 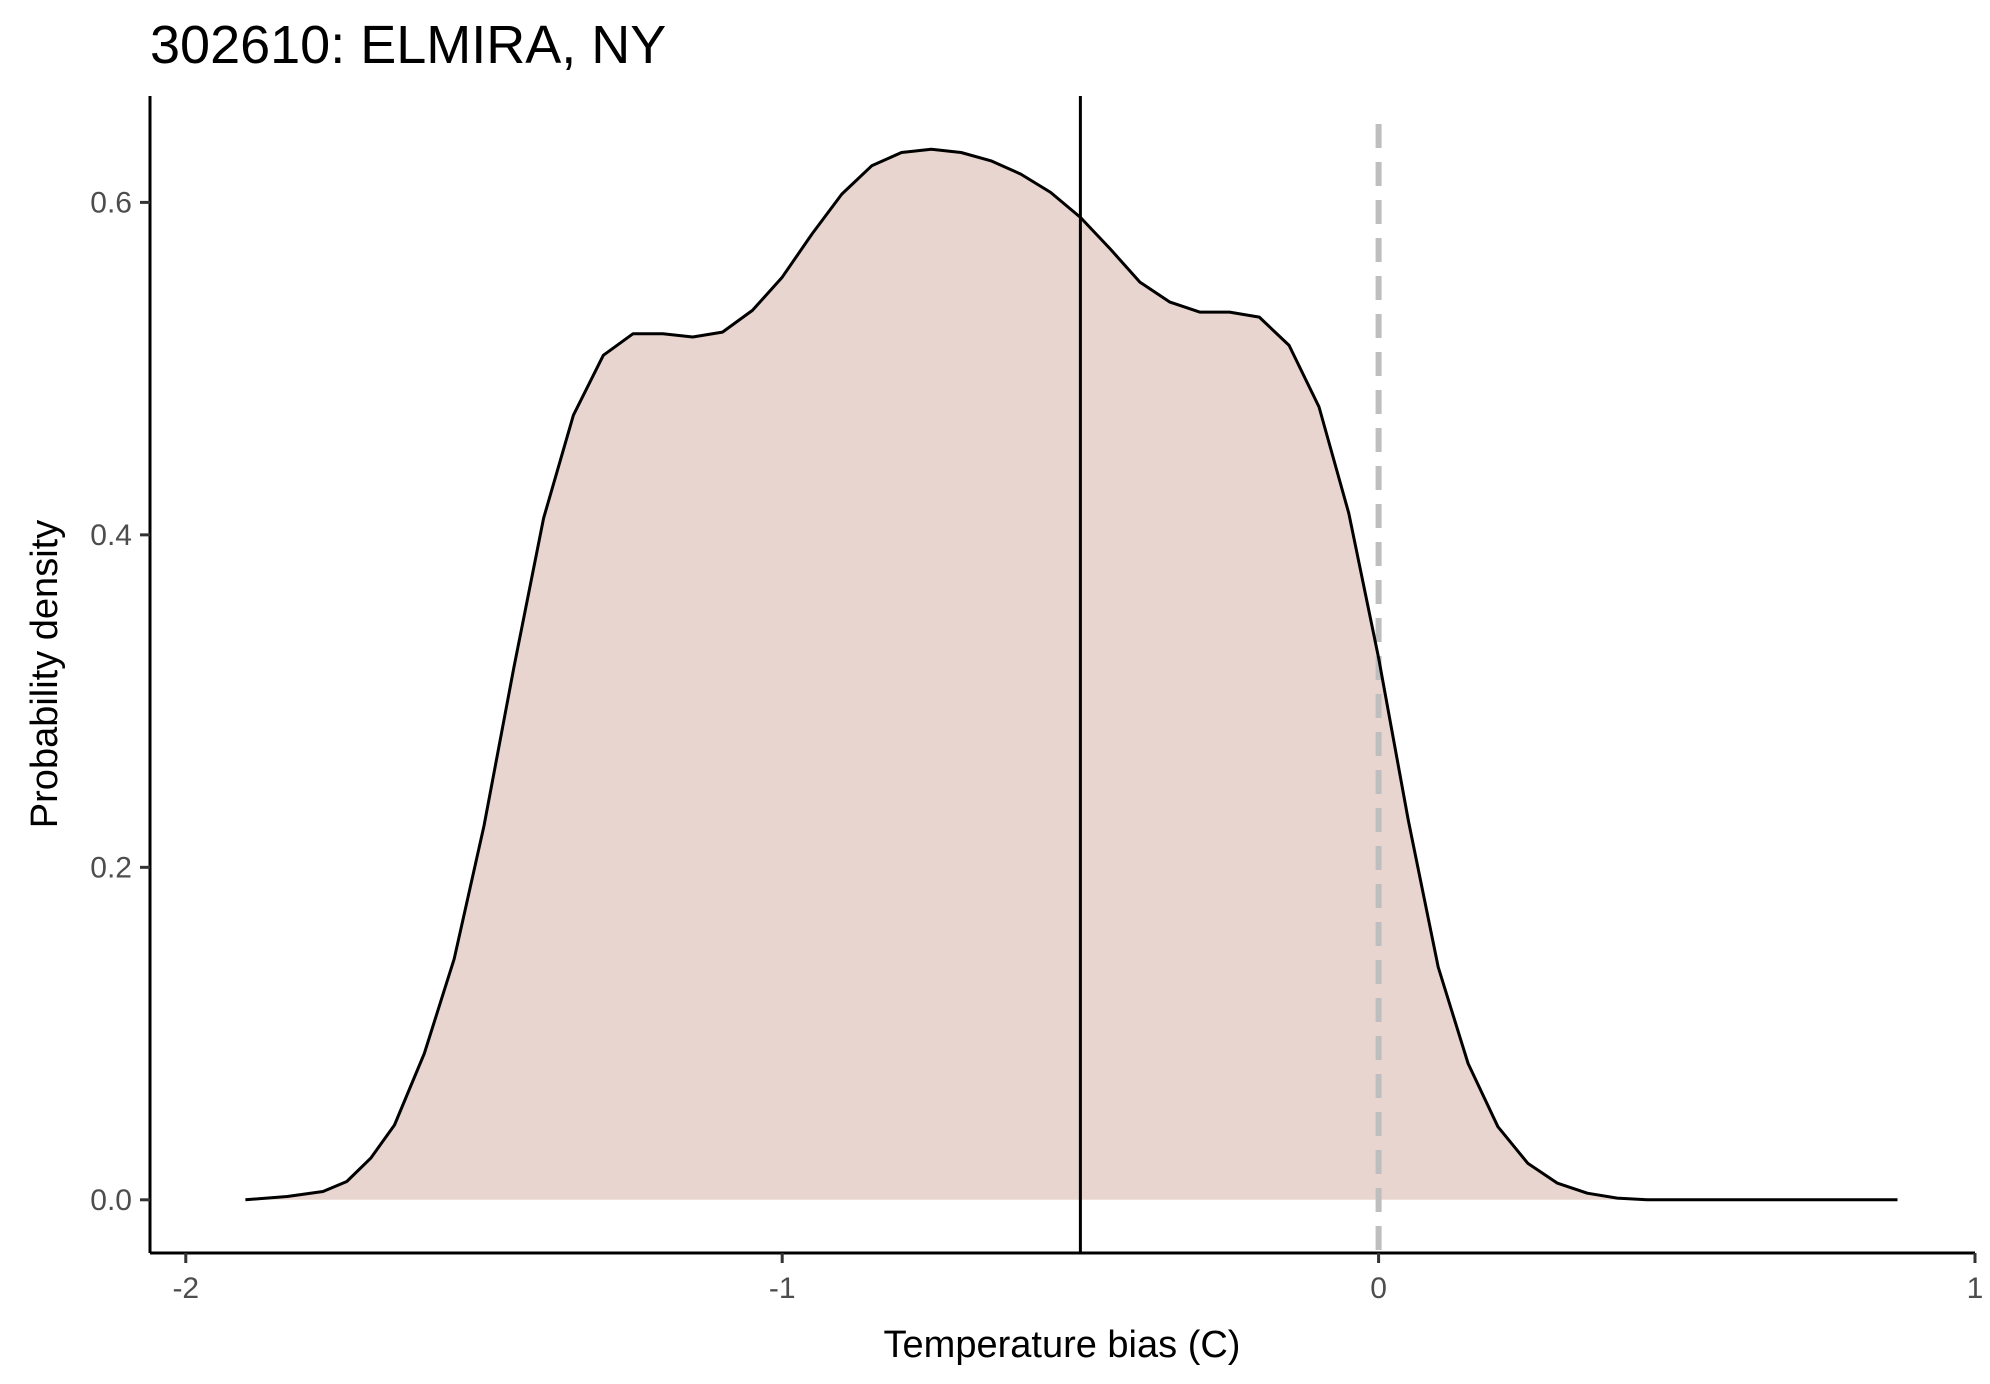 What do you see at coordinates (111, 867) in the screenshot?
I see `y-tick-label: 0.2` at bounding box center [111, 867].